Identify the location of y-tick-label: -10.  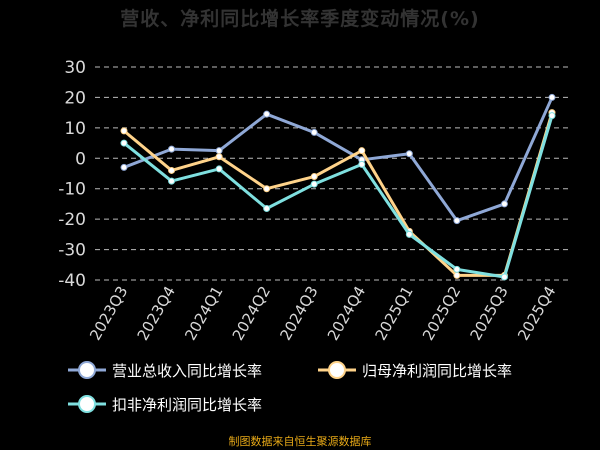
(72, 190).